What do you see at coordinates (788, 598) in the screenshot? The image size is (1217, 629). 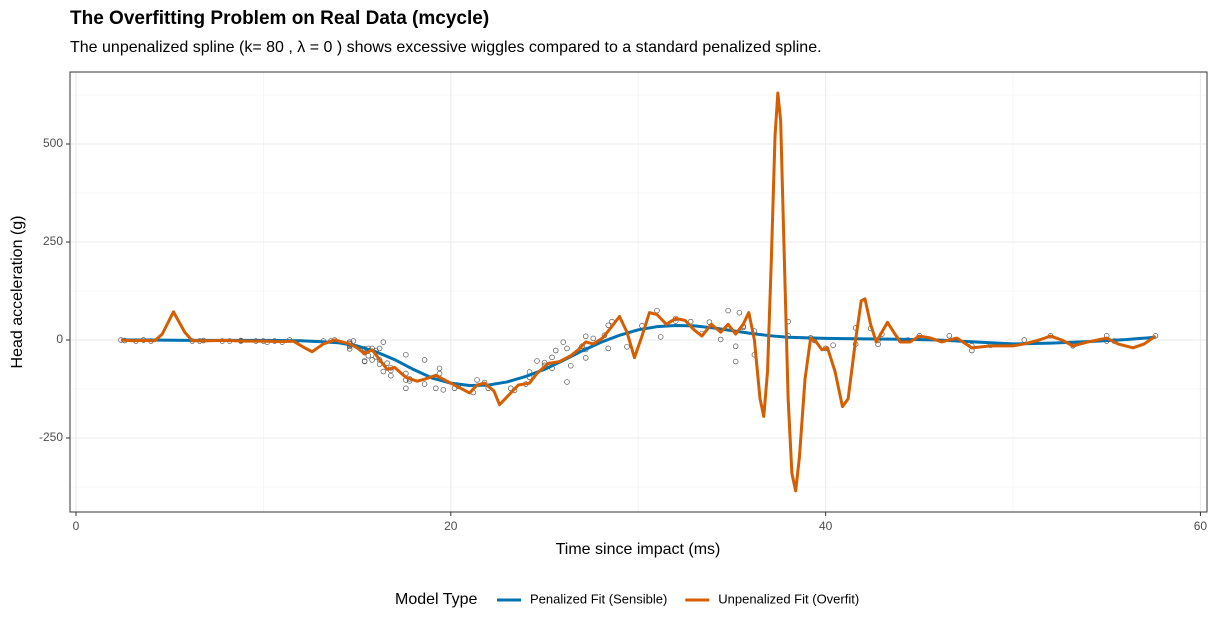 I see `legend-label: Unpenalized Fit (Overfit)` at bounding box center [788, 598].